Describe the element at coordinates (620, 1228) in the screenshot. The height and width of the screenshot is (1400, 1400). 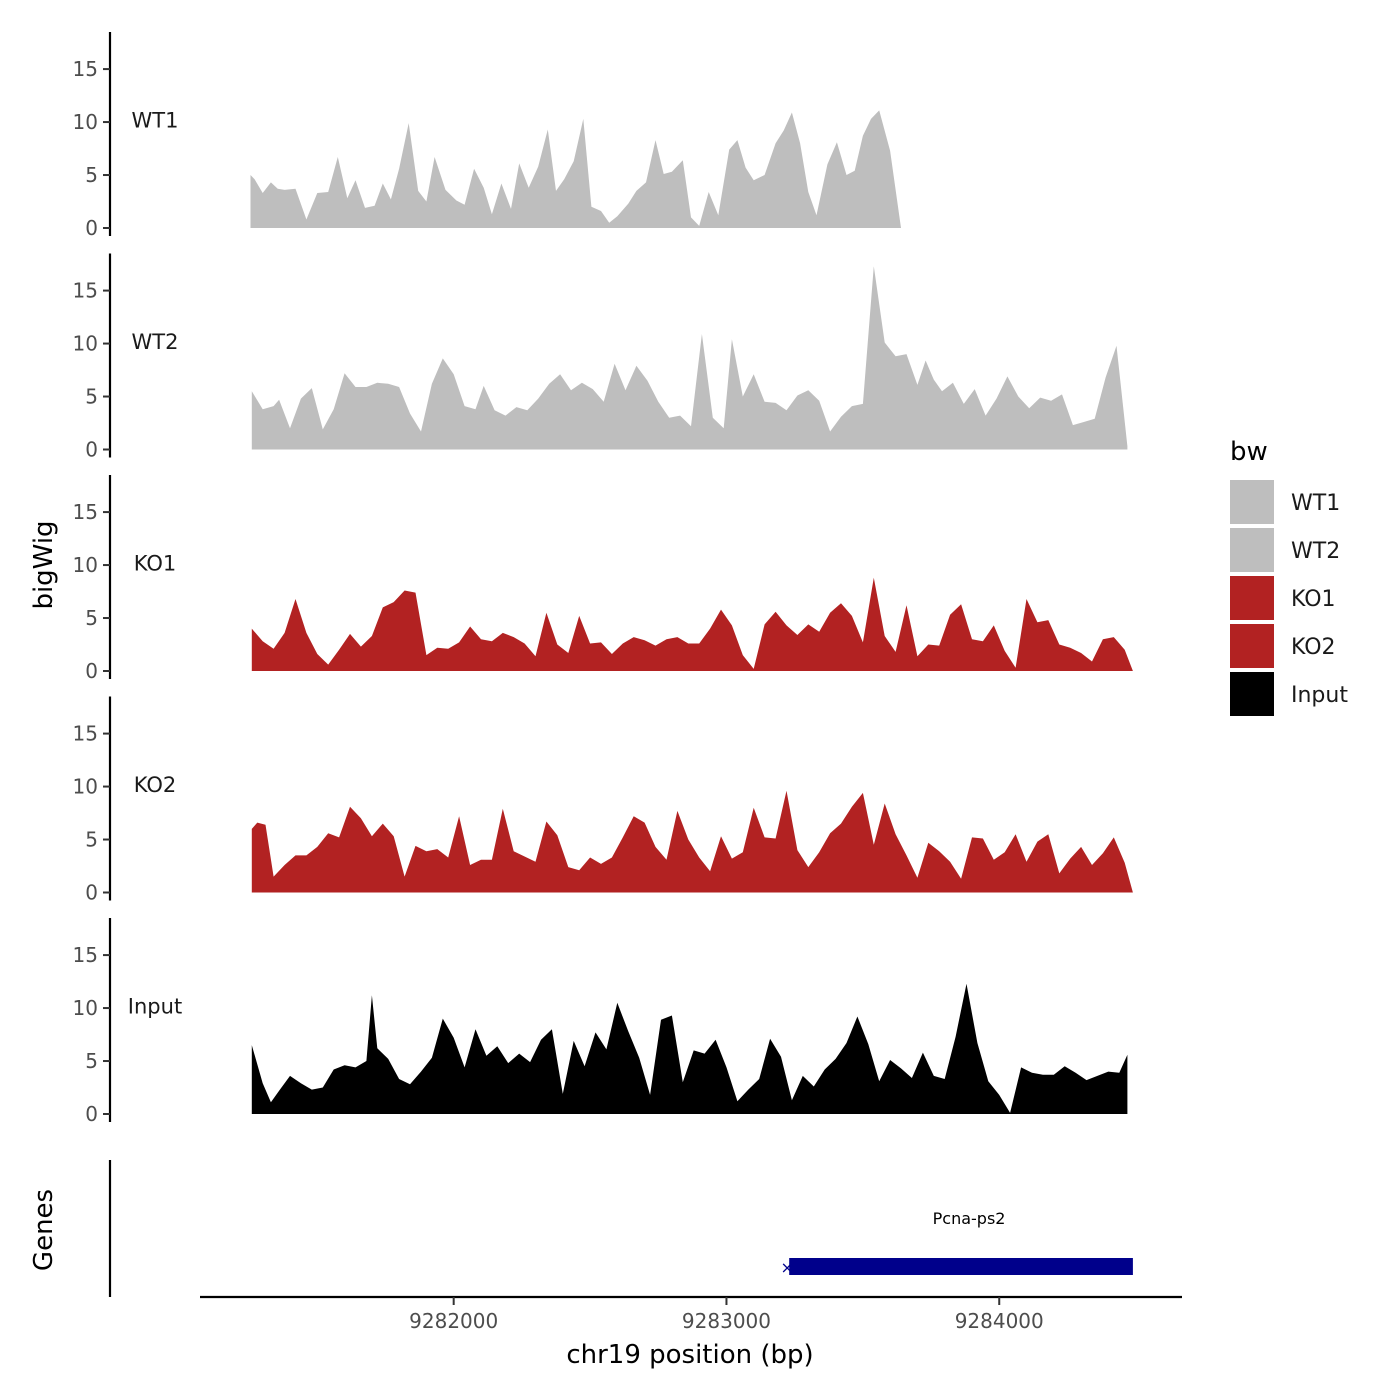
I see `genes-panel: × Pcna-ps2` at that location.